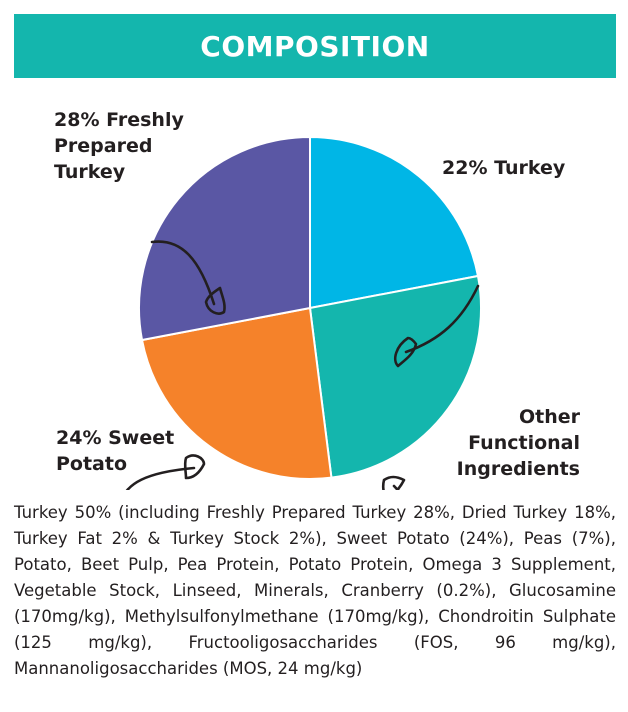 The width and height of the screenshot is (628, 712). I want to click on label-sweet-potato: 24% Sweet Potato, so click(115, 451).